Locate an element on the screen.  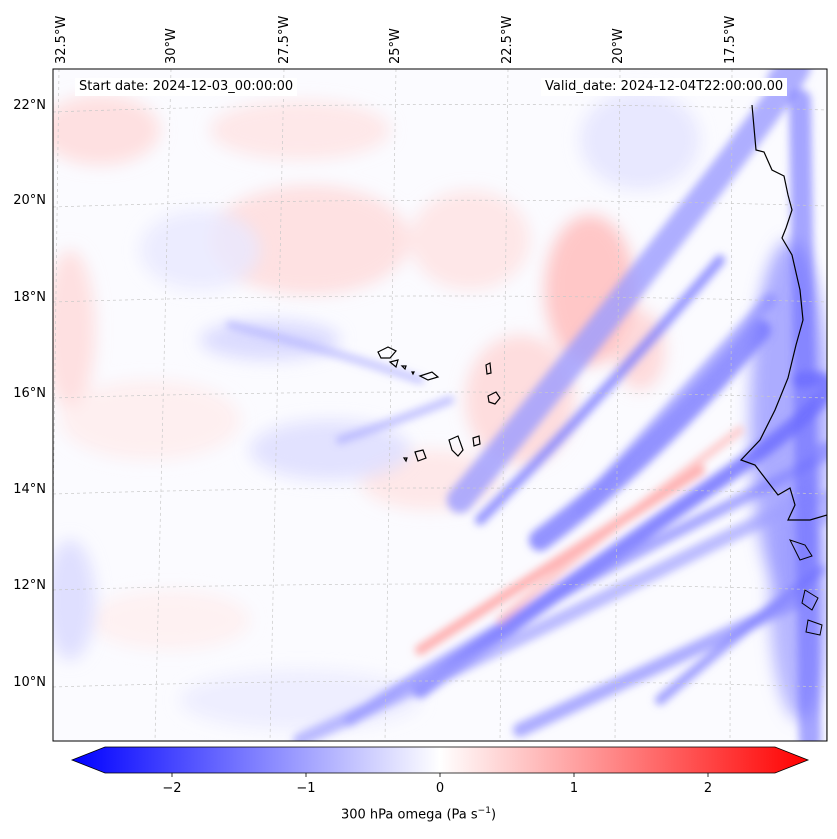
lon-label: 22.5°W is located at coordinates (507, 39).